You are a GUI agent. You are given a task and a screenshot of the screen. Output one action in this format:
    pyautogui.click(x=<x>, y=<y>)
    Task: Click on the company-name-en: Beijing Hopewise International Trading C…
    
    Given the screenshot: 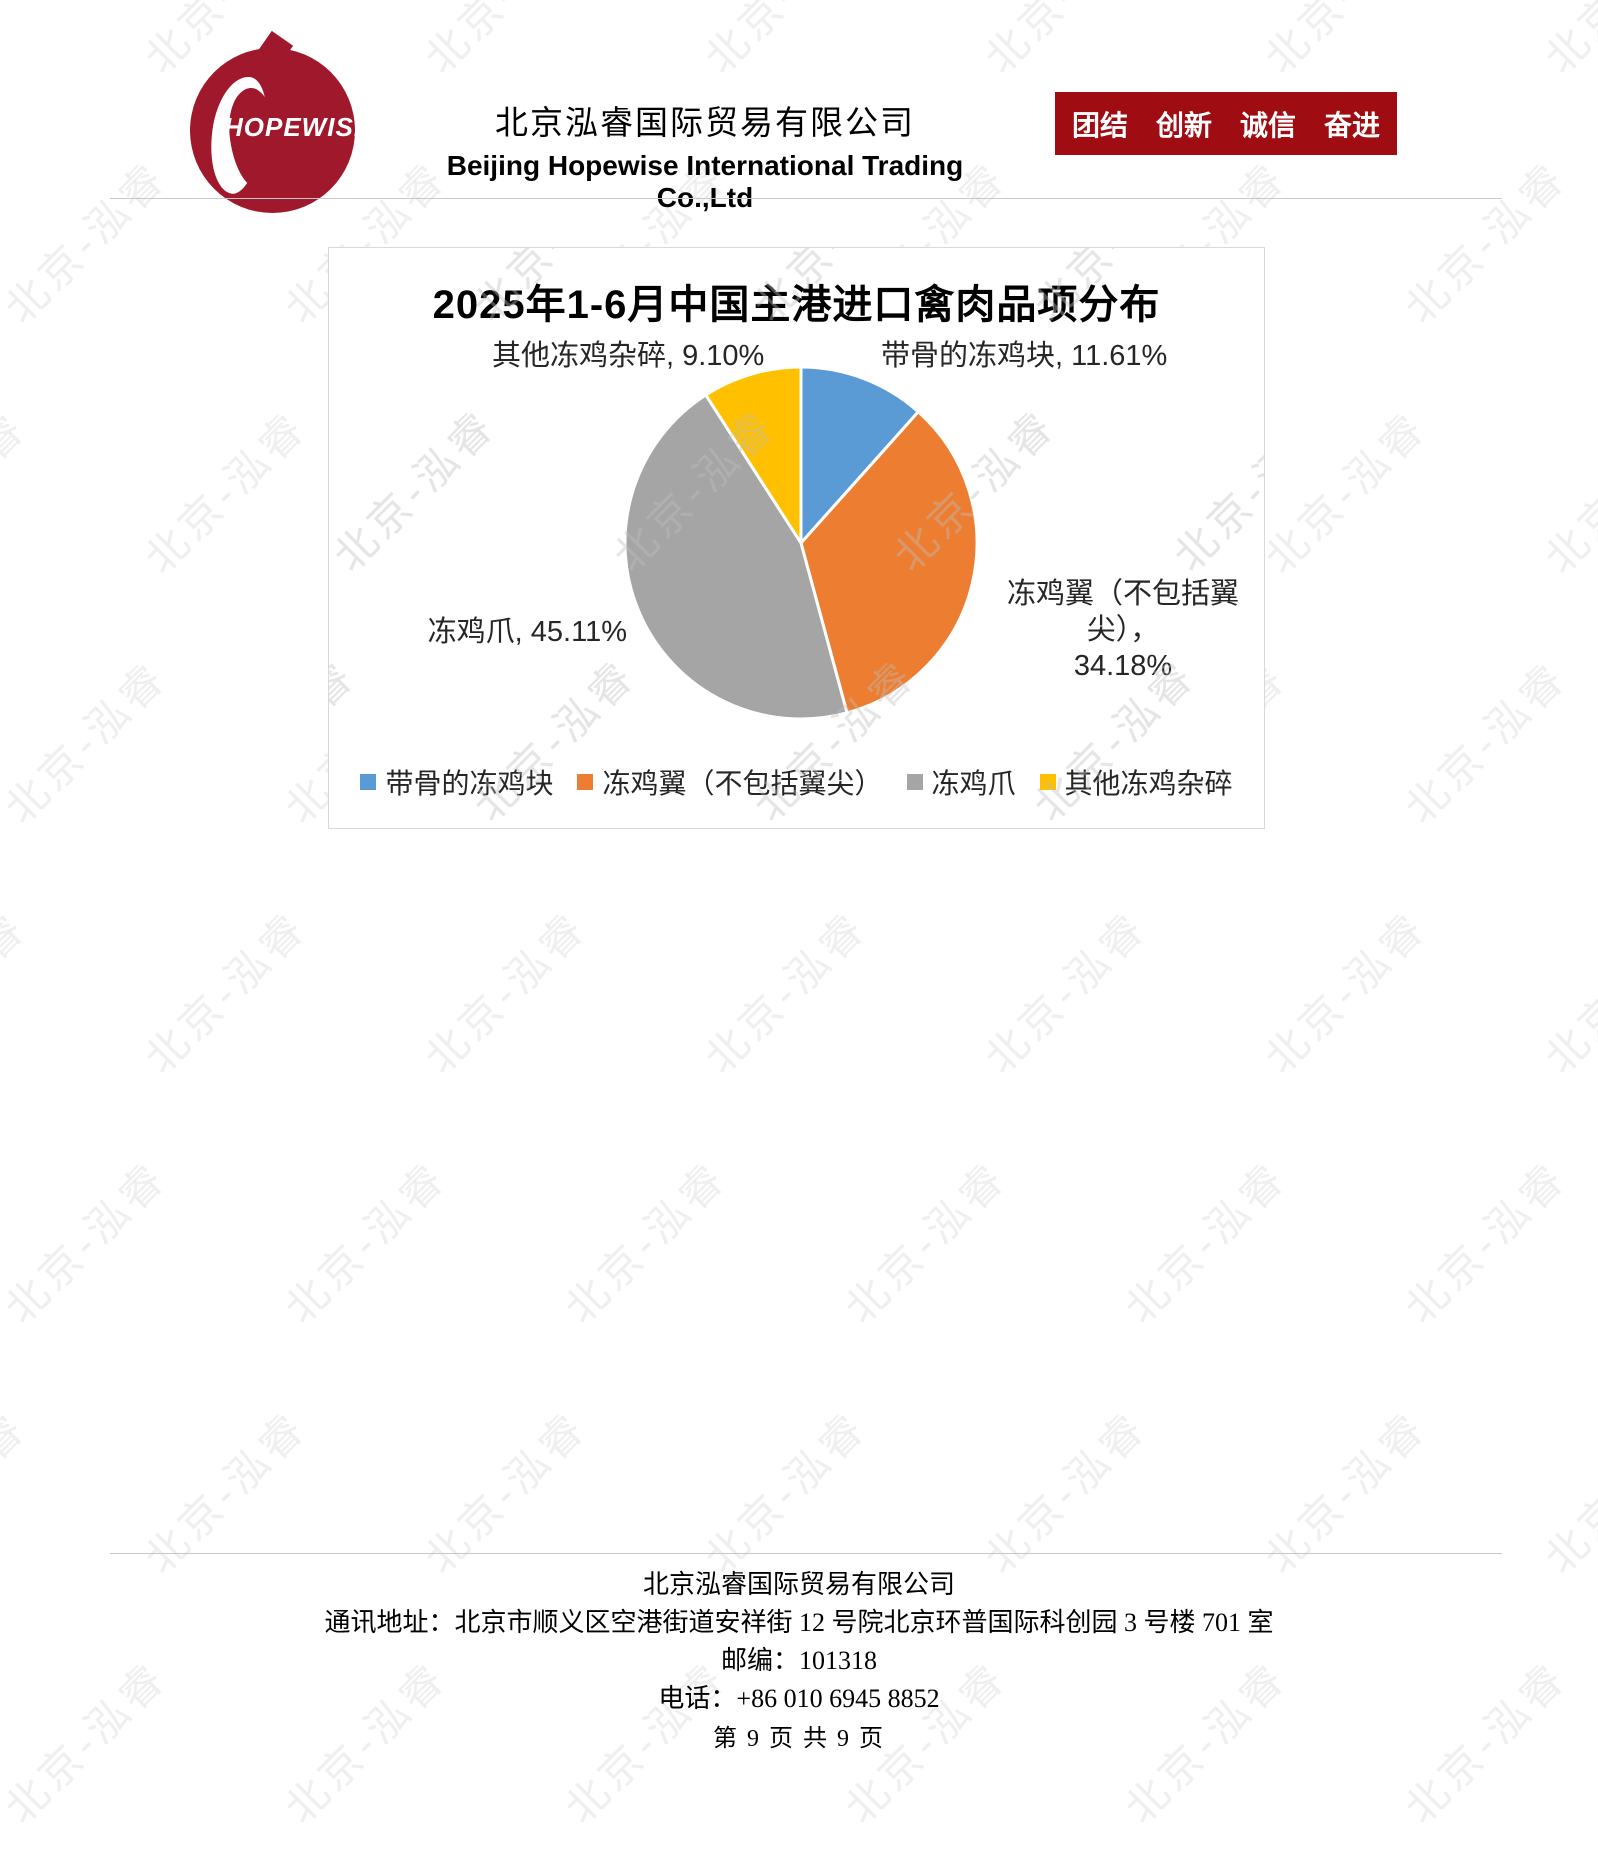 What is the action you would take?
    pyautogui.click(x=705, y=181)
    